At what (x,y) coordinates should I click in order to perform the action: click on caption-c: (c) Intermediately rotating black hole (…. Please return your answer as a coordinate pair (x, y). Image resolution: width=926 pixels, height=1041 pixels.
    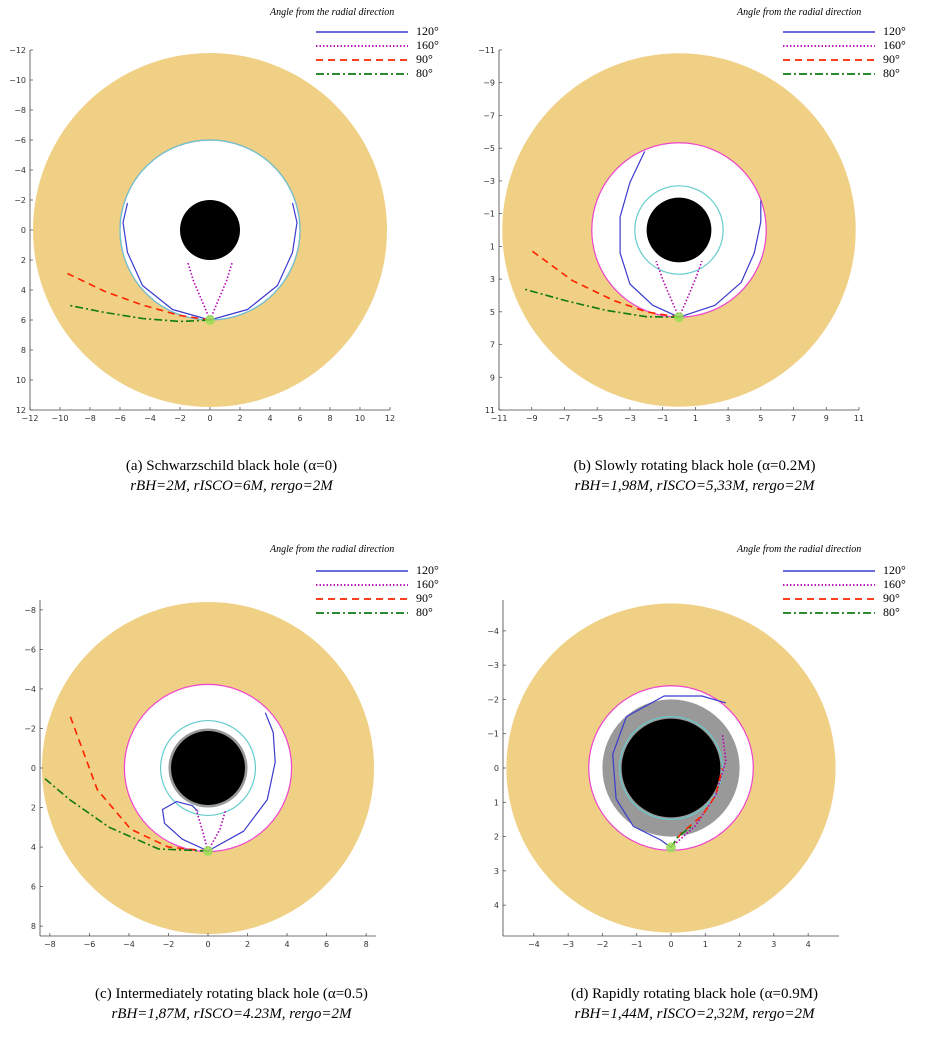
    Looking at the image, I should click on (231, 1004).